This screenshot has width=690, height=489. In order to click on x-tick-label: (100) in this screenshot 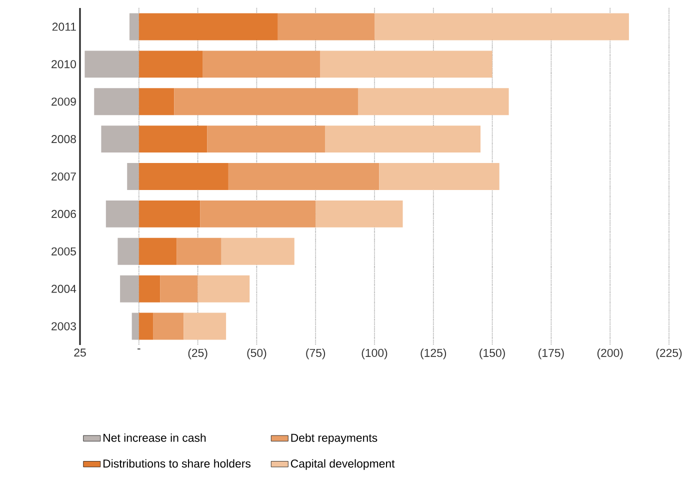, I will do `click(375, 354)`.